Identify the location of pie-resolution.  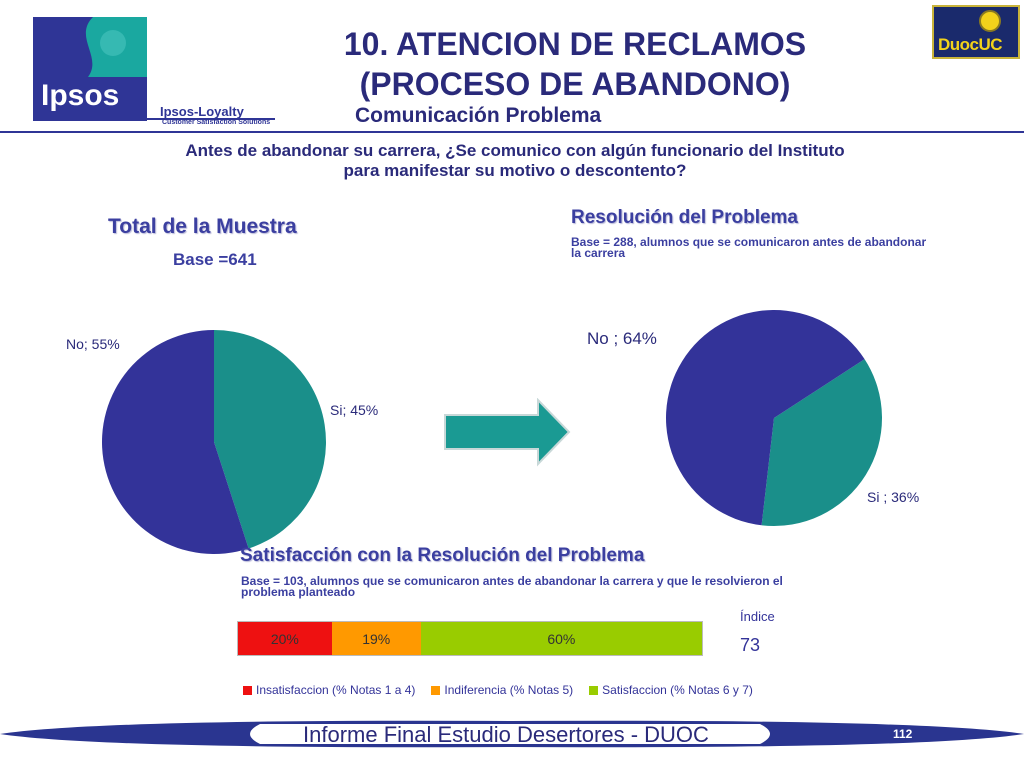
(774, 418).